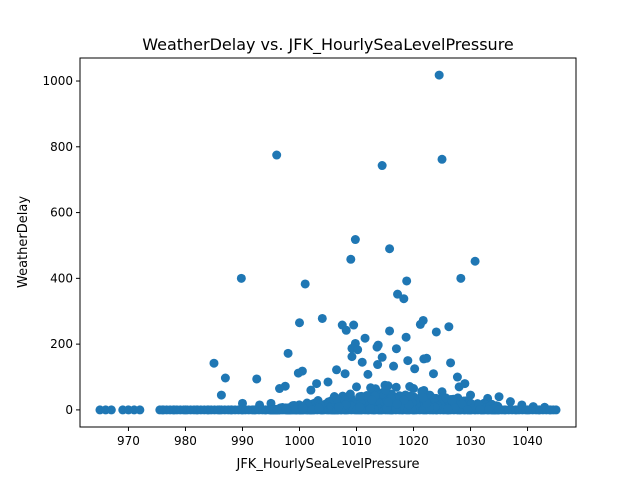 Image resolution: width=640 pixels, height=480 pixels. Describe the element at coordinates (242, 441) in the screenshot. I see `x-tick-label: 990` at that location.